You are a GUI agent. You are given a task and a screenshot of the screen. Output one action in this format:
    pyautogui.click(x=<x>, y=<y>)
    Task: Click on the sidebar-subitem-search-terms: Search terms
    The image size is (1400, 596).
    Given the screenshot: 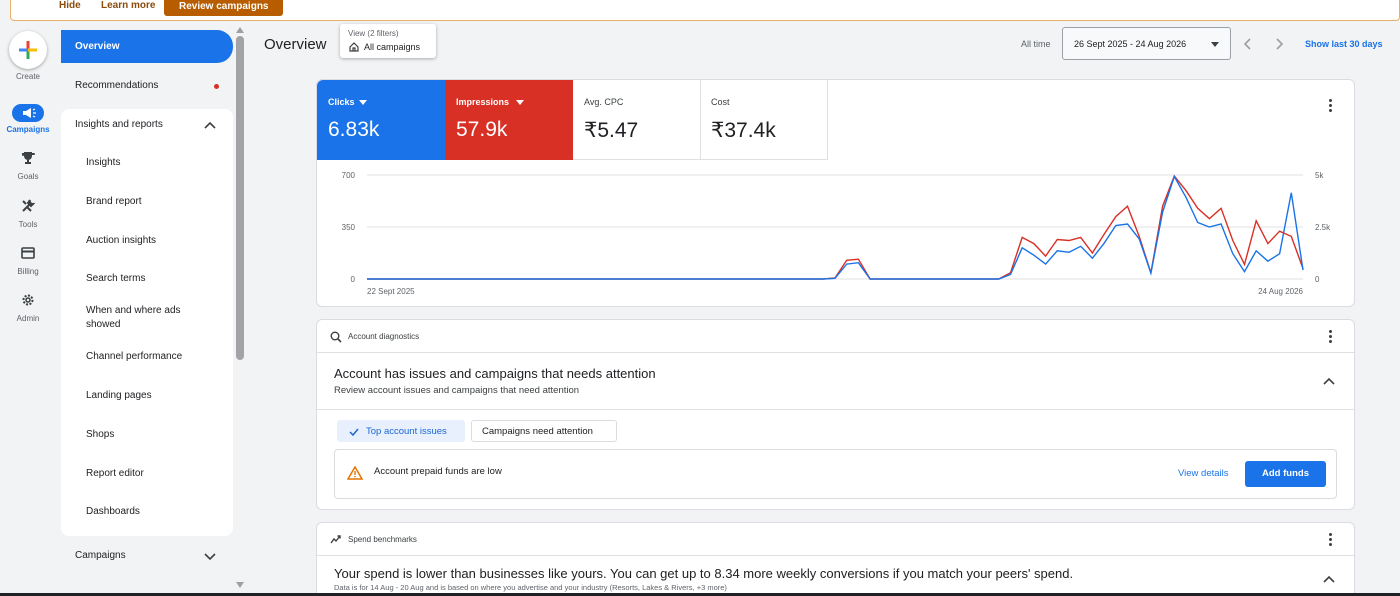 What is the action you would take?
    pyautogui.click(x=116, y=278)
    